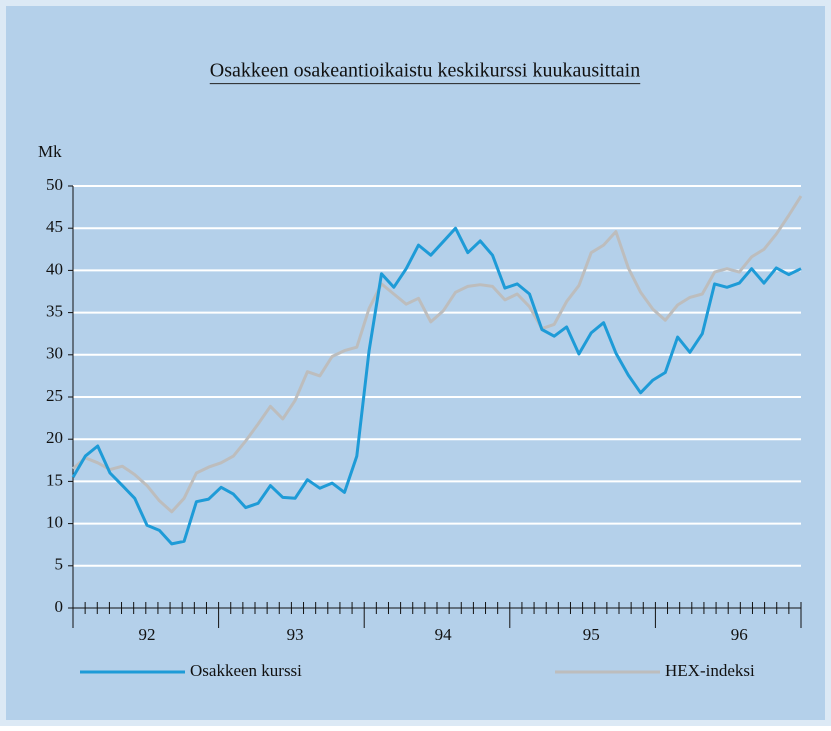 The image size is (831, 731). Describe the element at coordinates (710, 670) in the screenshot. I see `legend-label: HEX-indeksi` at that location.